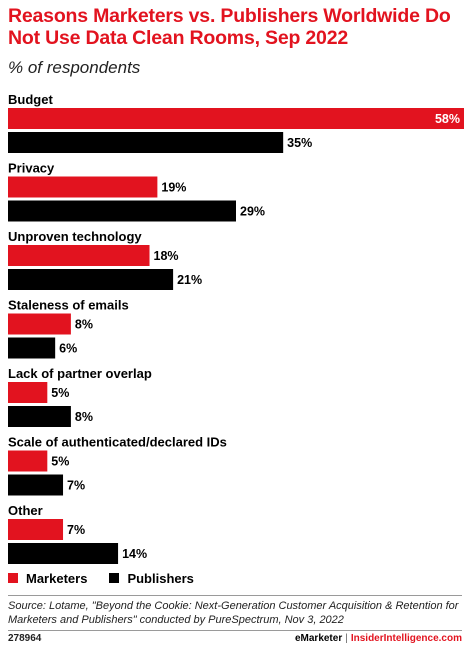  I want to click on footer-brand: eMarketer | InsiderIntelligence.com, so click(378, 638).